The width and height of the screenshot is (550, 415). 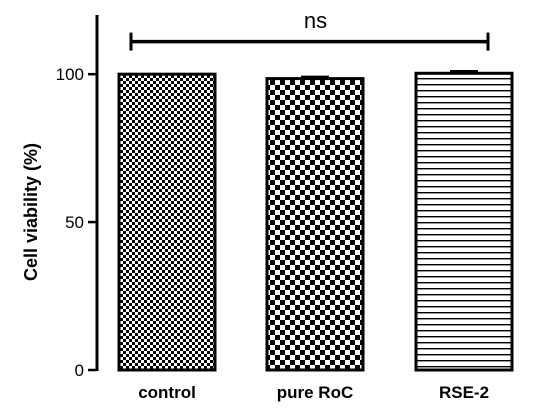 I want to click on significance-annotation: ns, so click(x=309, y=29).